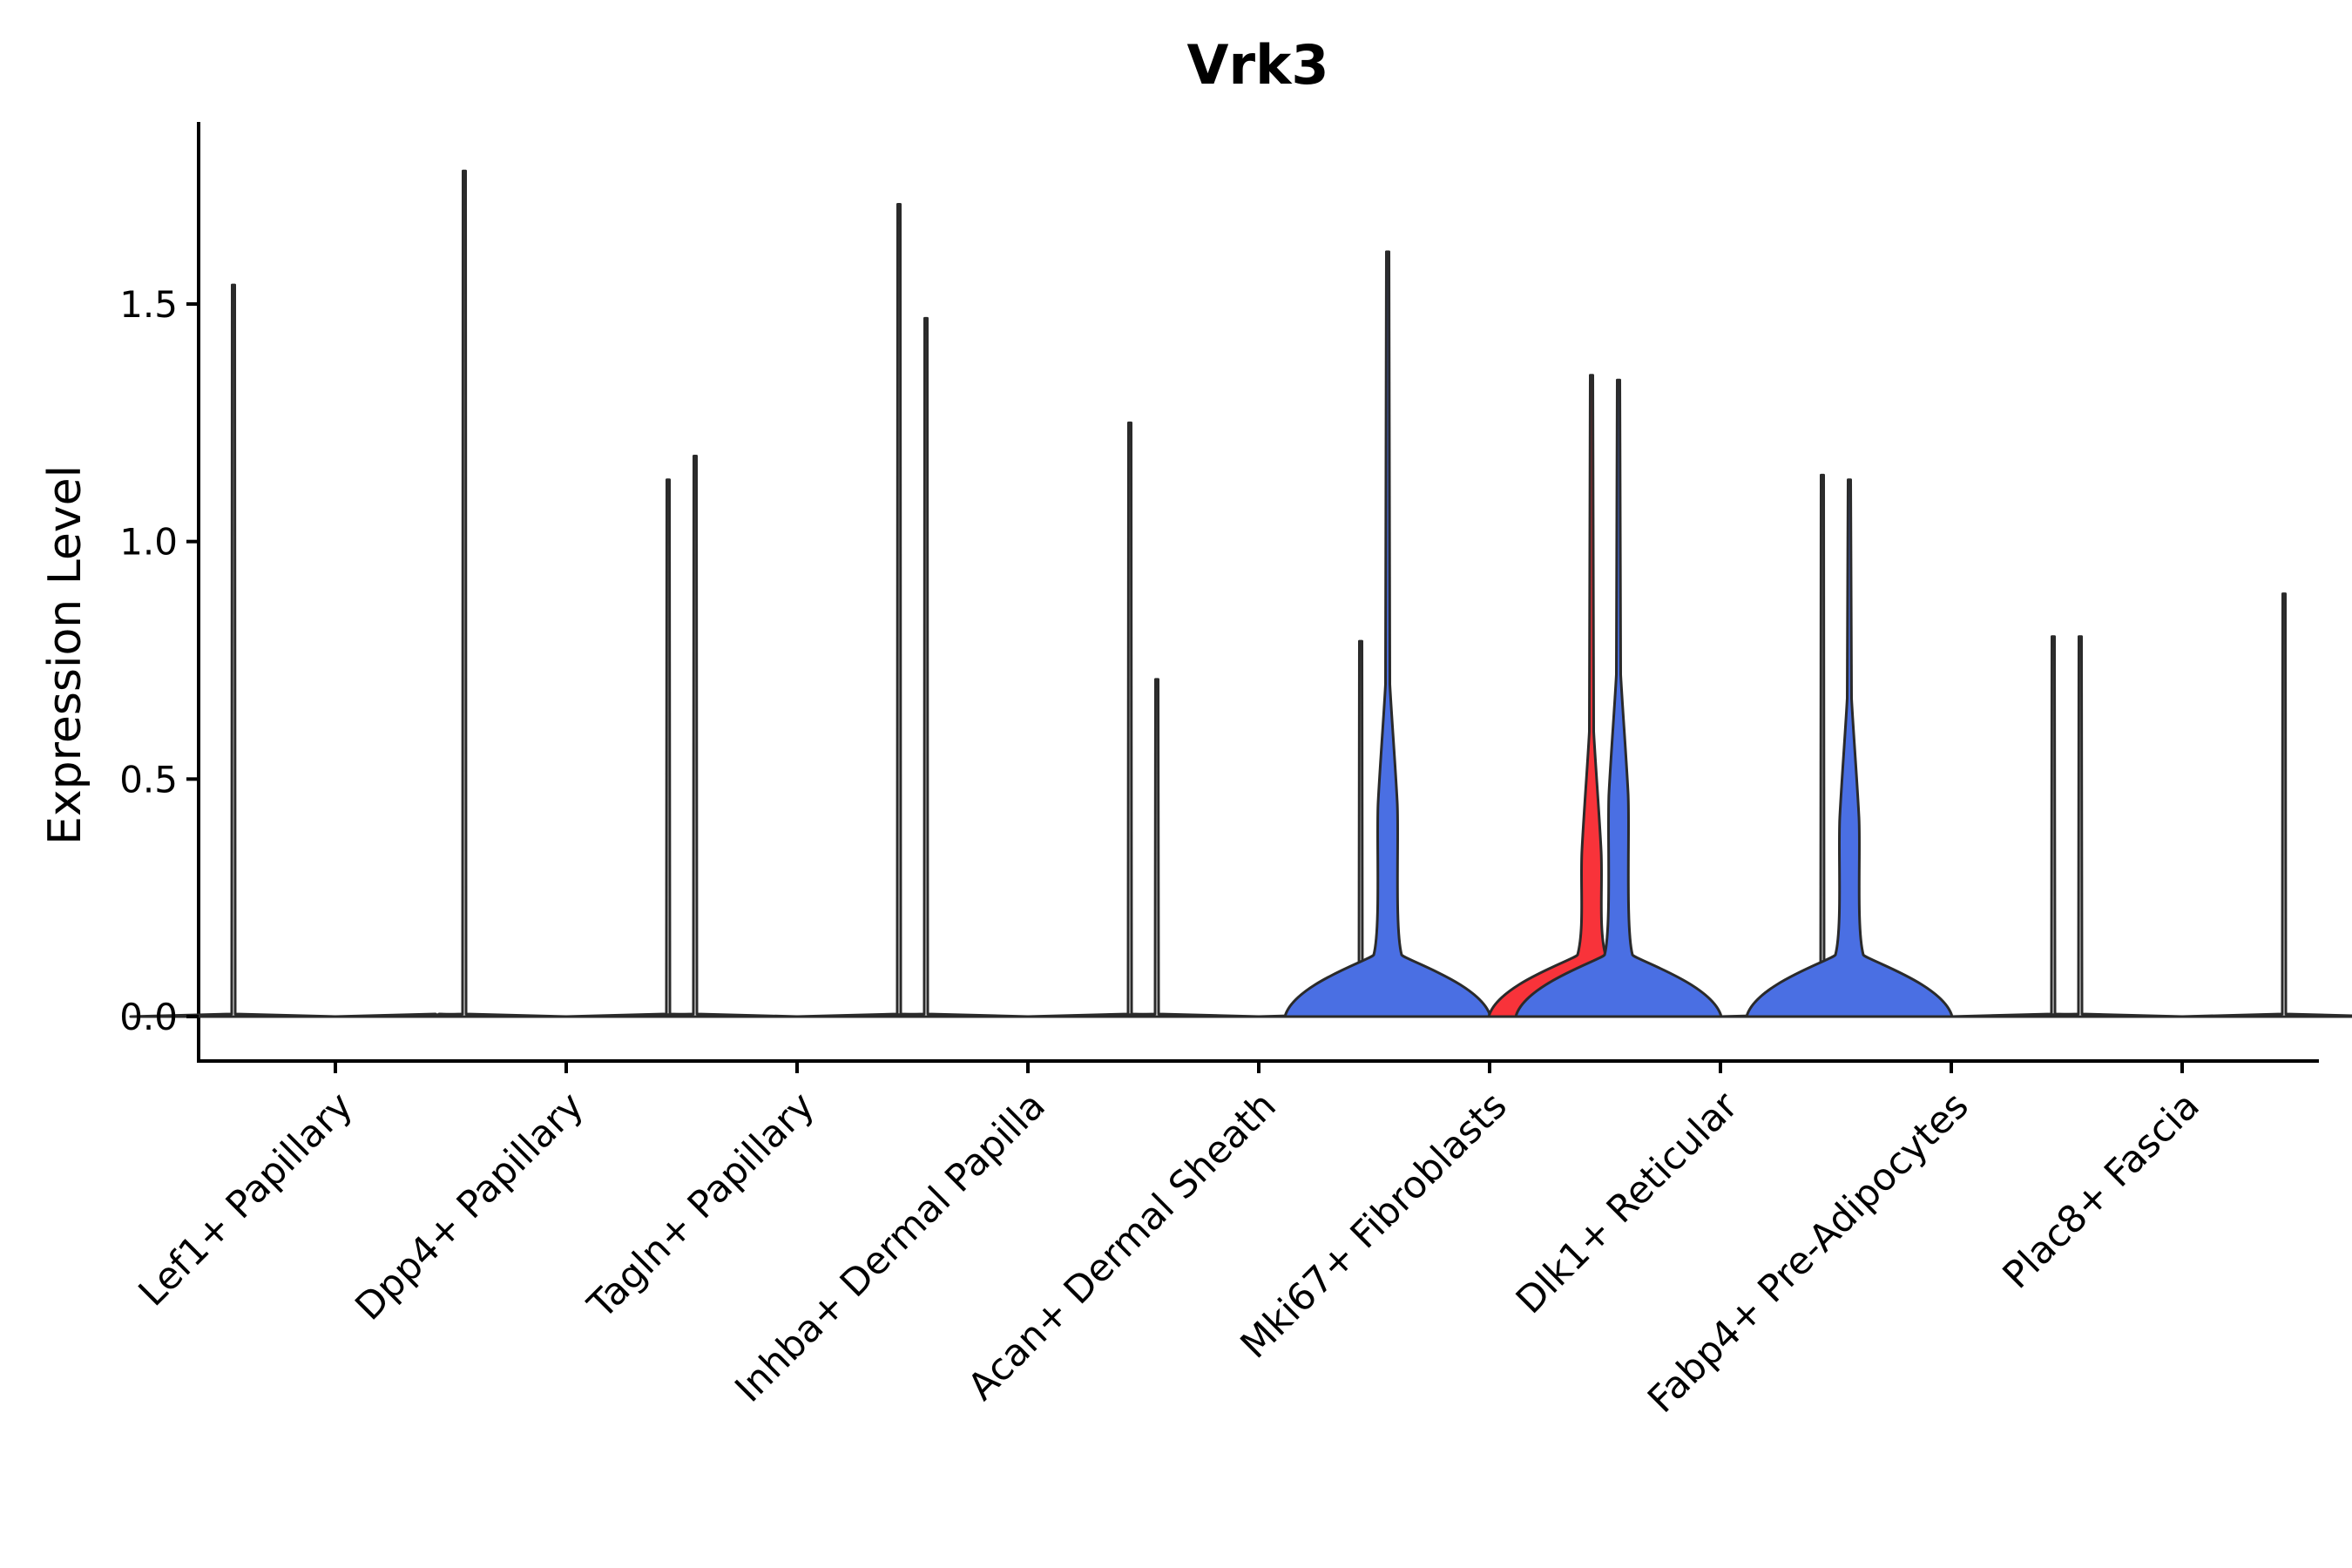 The height and width of the screenshot is (1568, 2352). Describe the element at coordinates (1618, 698) in the screenshot. I see `violin-7-left` at that location.